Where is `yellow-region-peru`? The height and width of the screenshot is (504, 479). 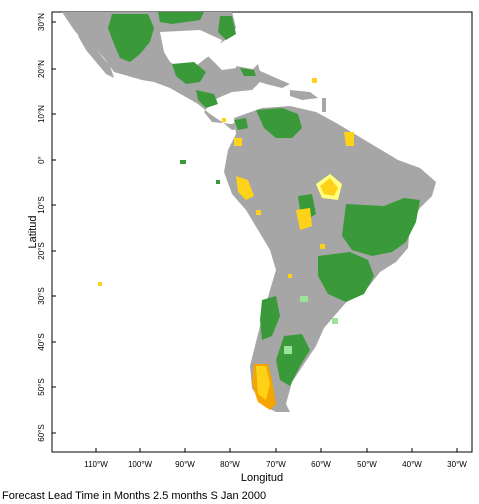
yellow-region-peru is located at coordinates (245, 188).